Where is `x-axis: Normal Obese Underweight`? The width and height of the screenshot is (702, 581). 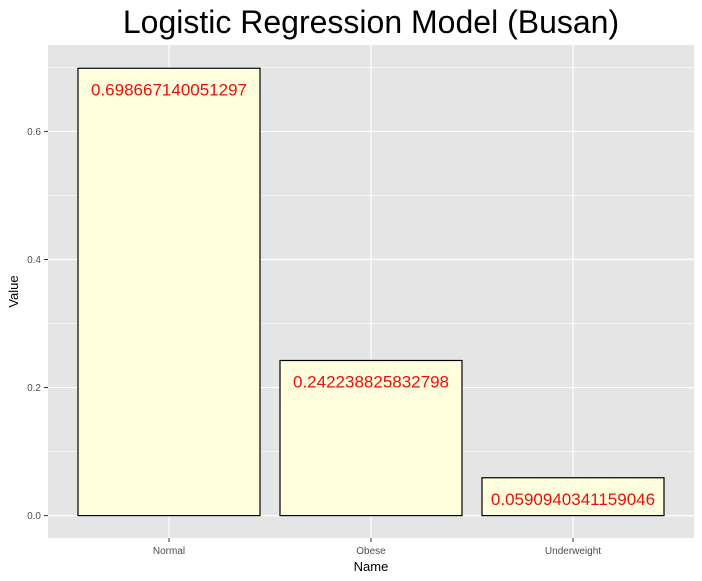
x-axis: Normal Obese Underweight is located at coordinates (377, 547).